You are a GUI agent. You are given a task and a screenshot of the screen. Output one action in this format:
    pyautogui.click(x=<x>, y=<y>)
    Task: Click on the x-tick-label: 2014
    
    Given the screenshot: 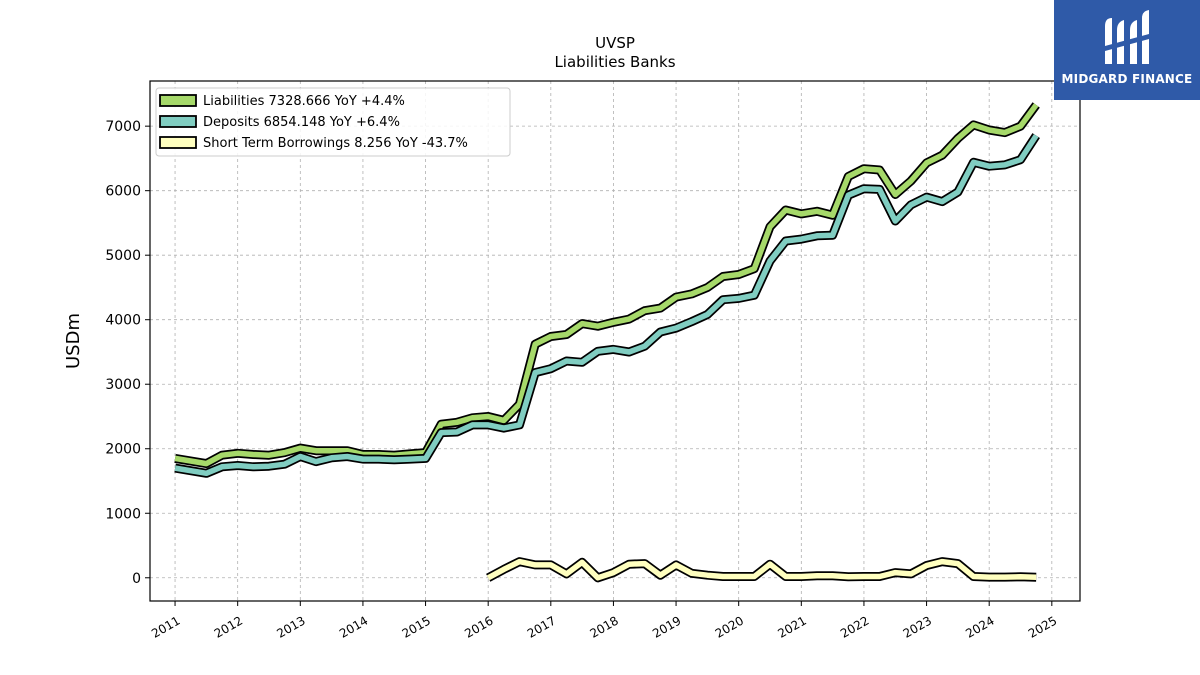 What is the action you would take?
    pyautogui.click(x=353, y=626)
    